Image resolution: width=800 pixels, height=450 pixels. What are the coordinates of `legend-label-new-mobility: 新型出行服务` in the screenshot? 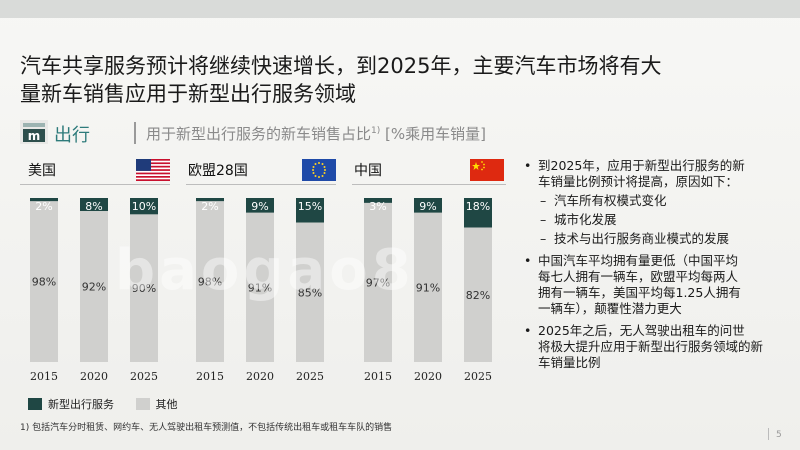 It's located at (81, 404).